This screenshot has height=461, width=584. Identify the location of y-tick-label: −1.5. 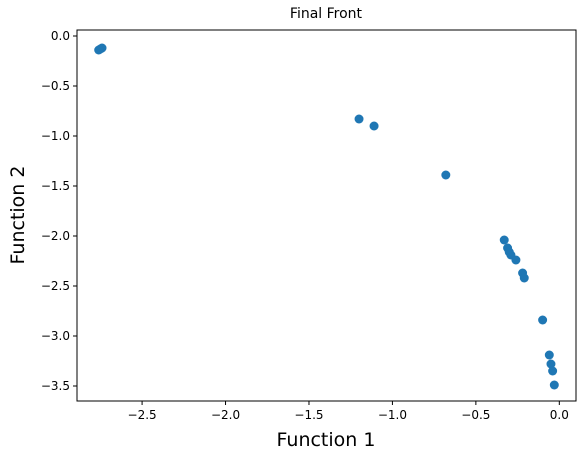
(55, 186).